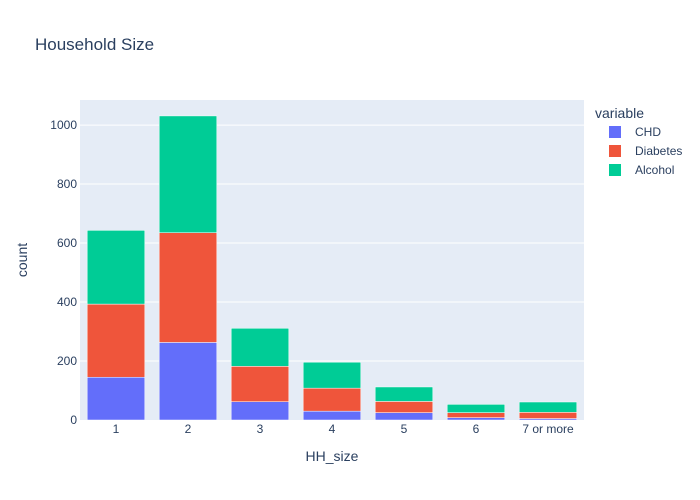  I want to click on legend-swatch-chd, so click(615, 132).